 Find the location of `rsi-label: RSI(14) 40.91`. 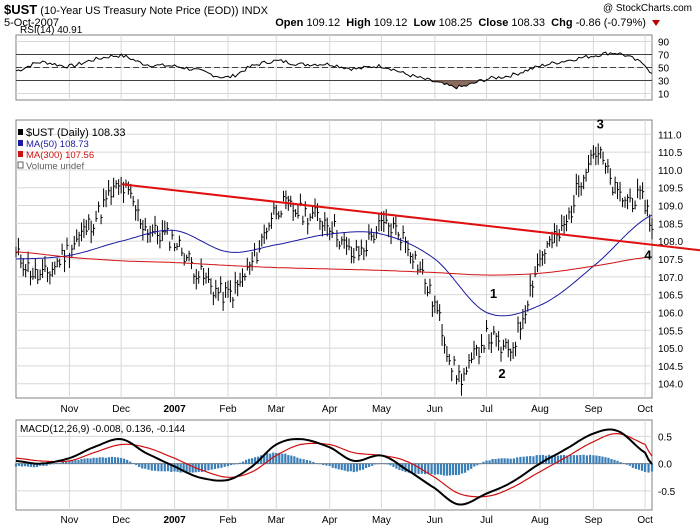

rsi-label: RSI(14) 40.91 is located at coordinates (51, 30).